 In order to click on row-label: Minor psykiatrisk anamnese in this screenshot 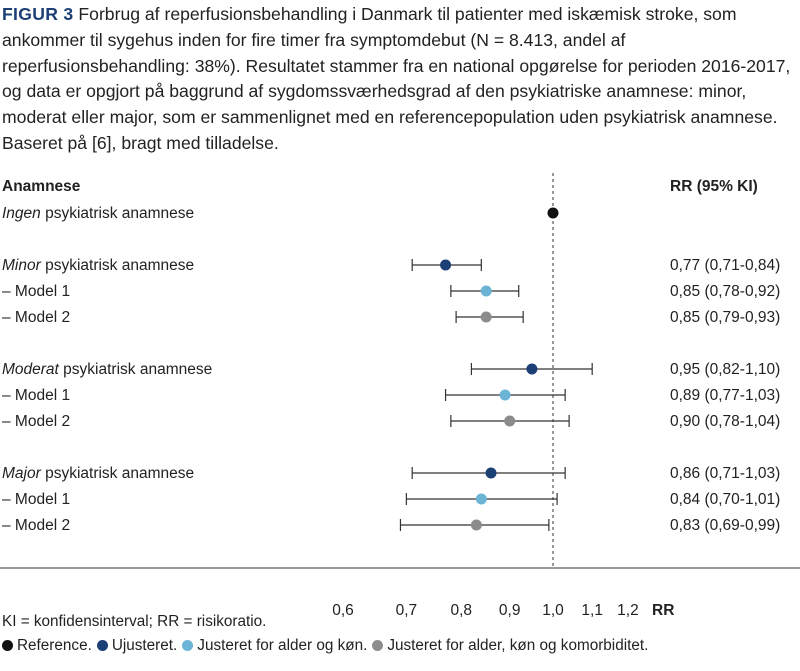, I will do `click(98, 265)`.